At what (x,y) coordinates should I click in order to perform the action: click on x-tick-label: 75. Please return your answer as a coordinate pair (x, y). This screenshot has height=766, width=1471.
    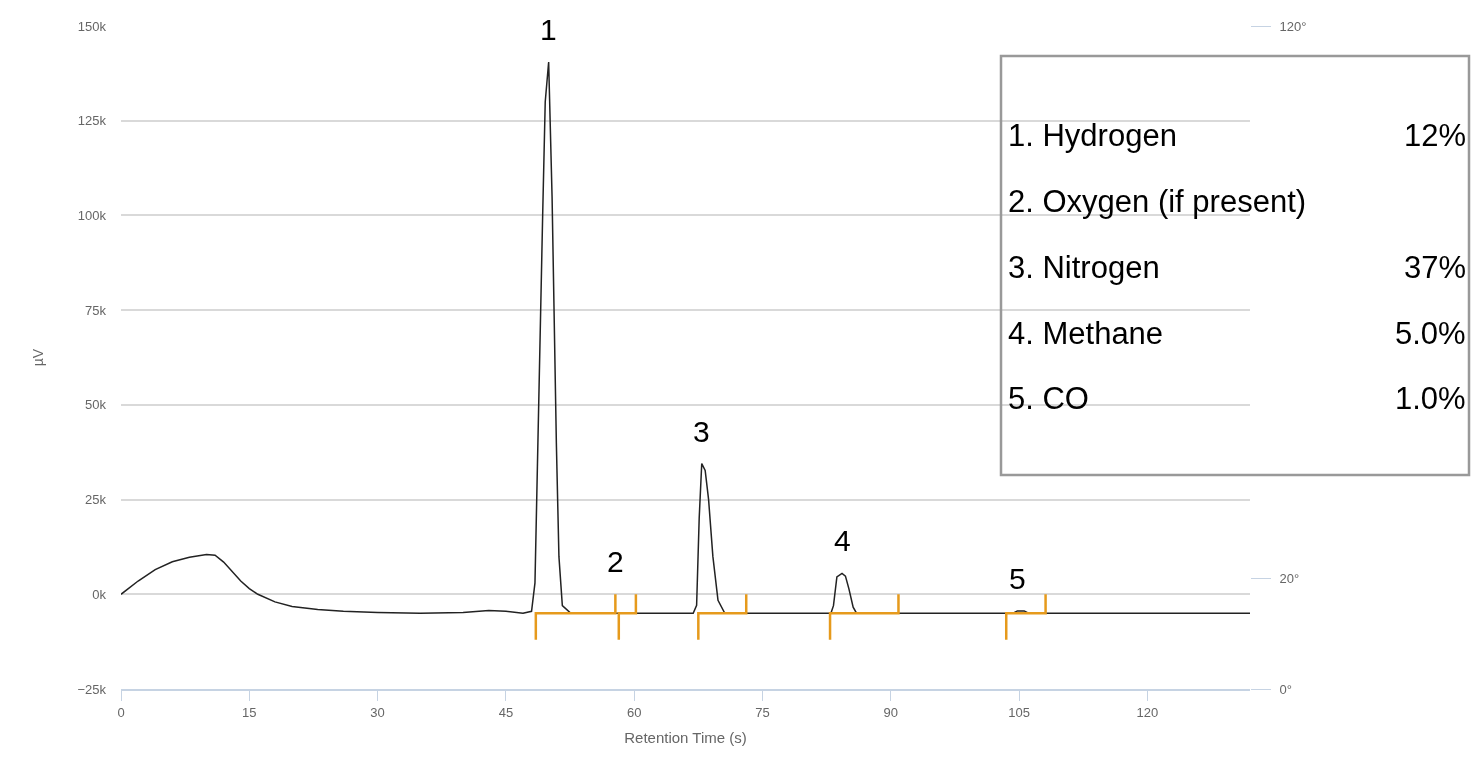
    Looking at the image, I should click on (762, 712).